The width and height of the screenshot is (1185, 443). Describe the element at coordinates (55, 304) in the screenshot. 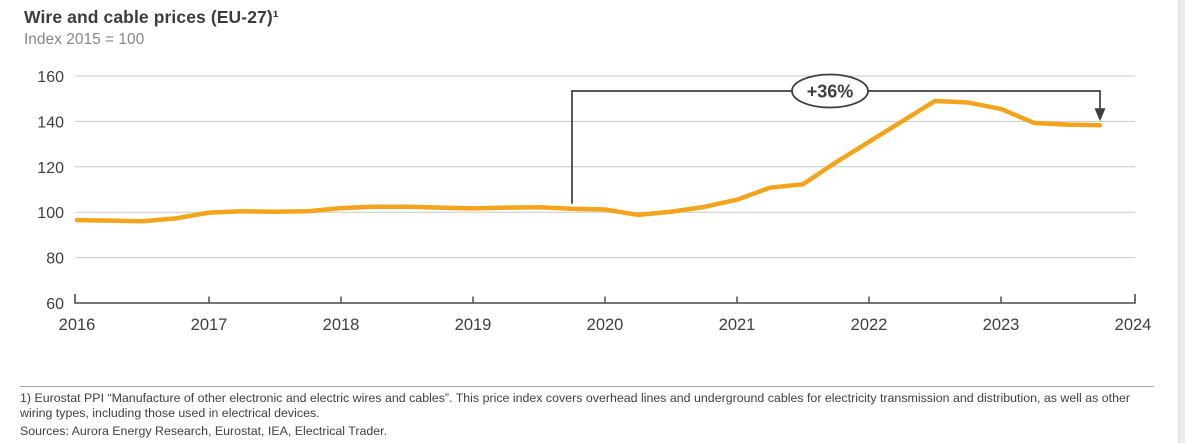

I see `y-axis-label: 60` at that location.